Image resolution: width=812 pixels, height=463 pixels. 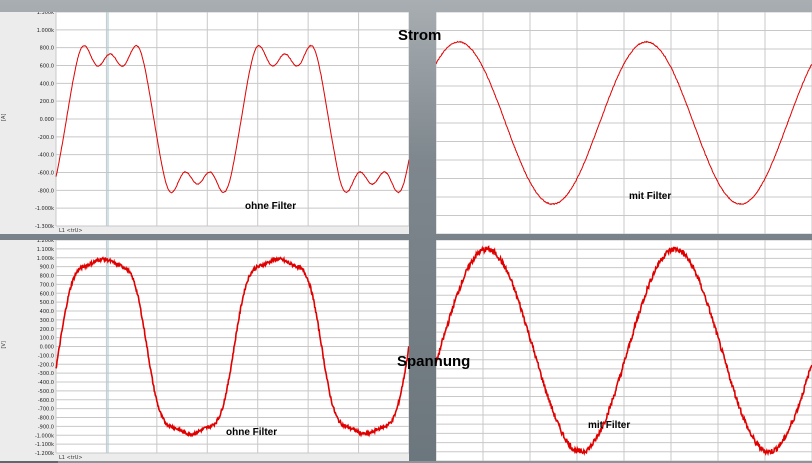 I want to click on y-axis-label: [A], so click(x=4, y=117).